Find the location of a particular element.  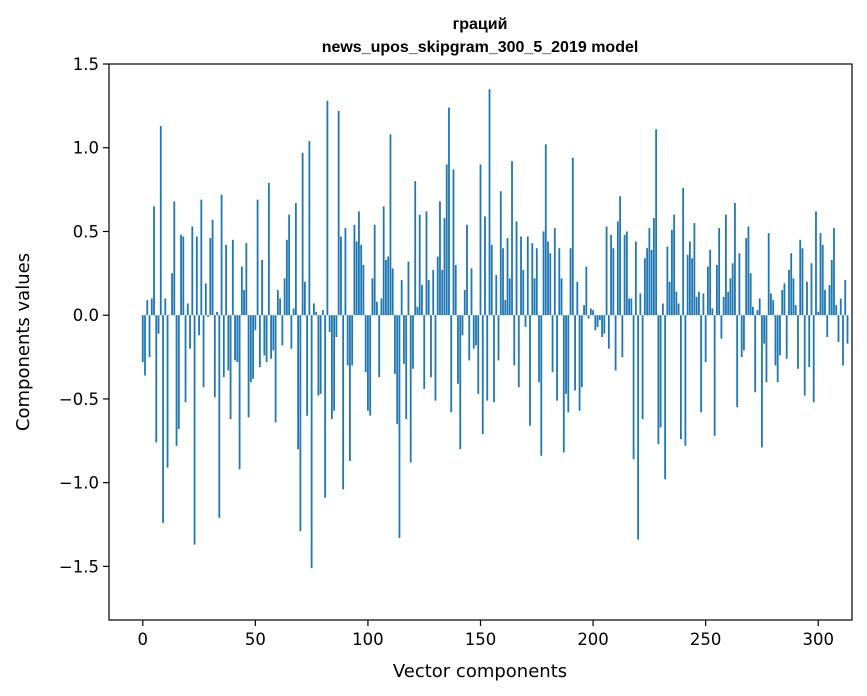

y-tick-label: 0.0 is located at coordinates (86, 315).